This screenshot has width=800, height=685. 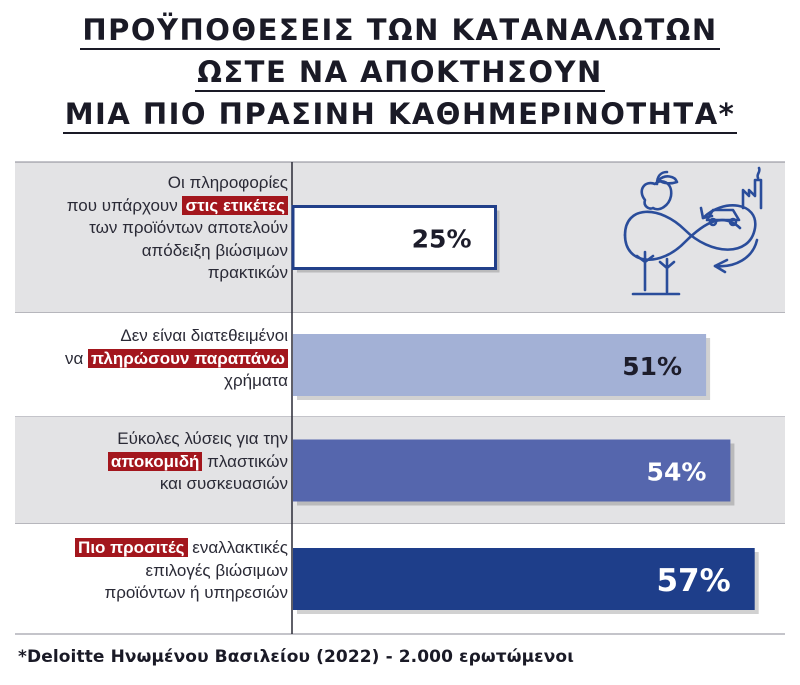 I want to click on category-label-line: να πληρώσουν παραπάνω, so click(x=152, y=359).